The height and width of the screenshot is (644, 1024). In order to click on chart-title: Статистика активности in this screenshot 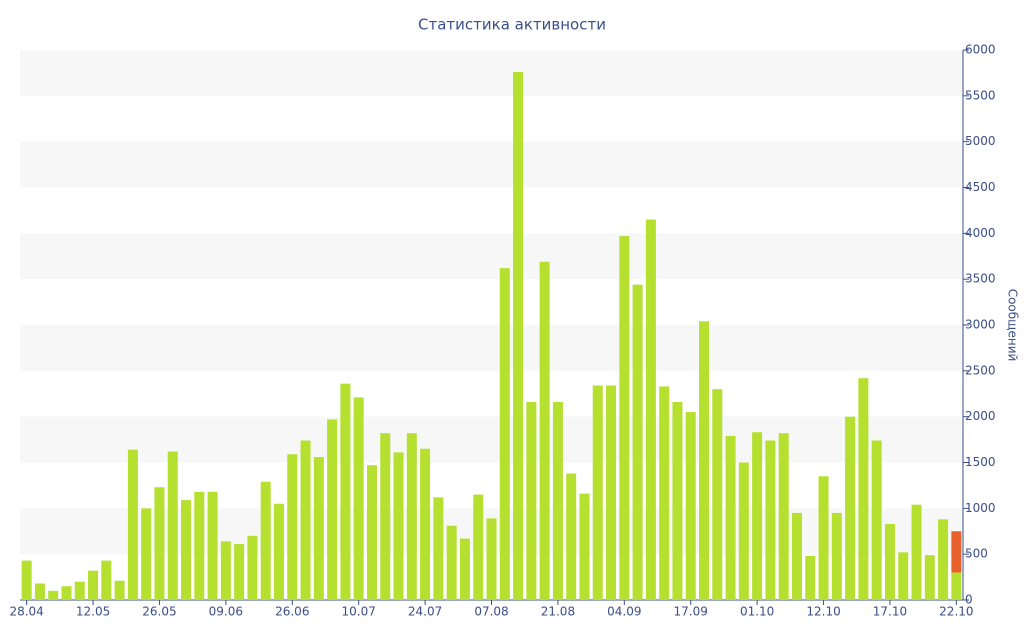, I will do `click(512, 25)`.